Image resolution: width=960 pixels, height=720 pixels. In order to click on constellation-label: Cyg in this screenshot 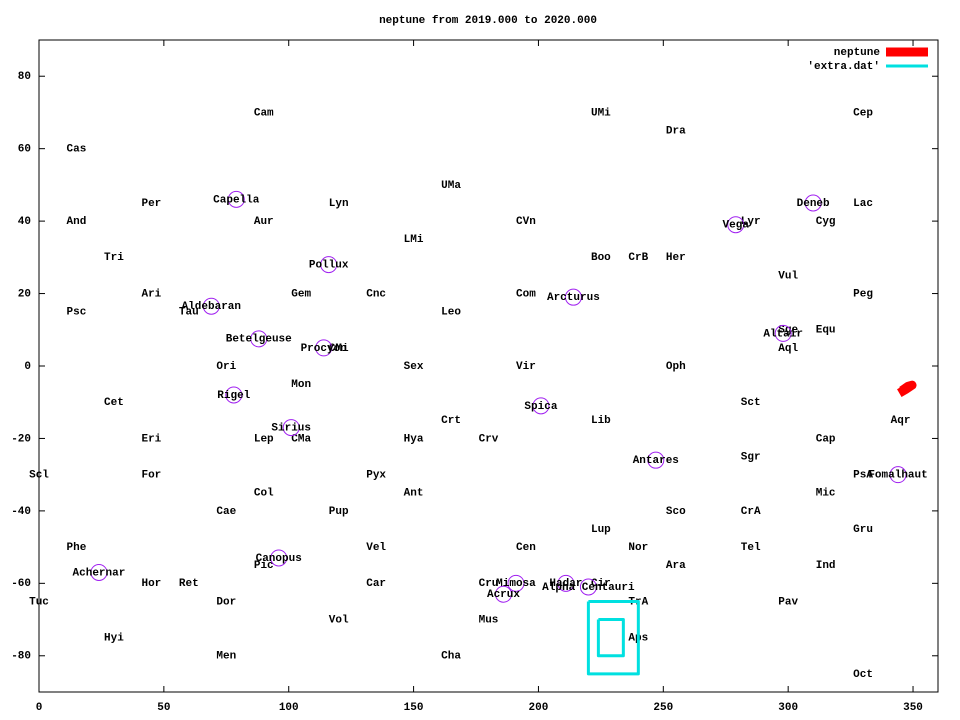, I will do `click(826, 222)`.